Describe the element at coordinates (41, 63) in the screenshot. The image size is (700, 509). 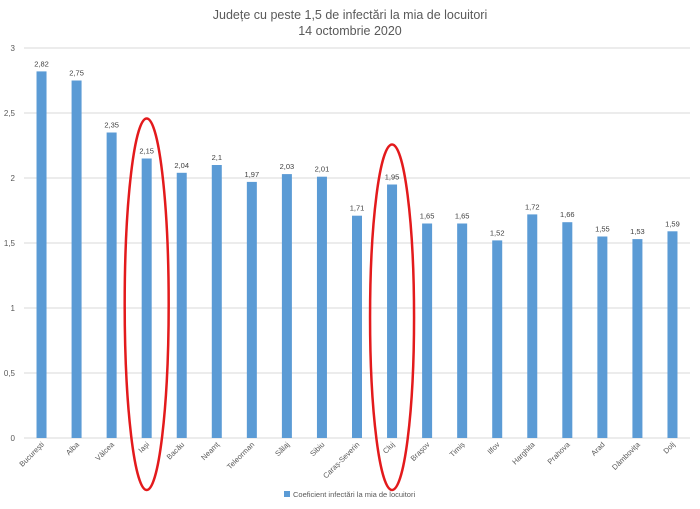
I see `data-label: 2,82` at that location.